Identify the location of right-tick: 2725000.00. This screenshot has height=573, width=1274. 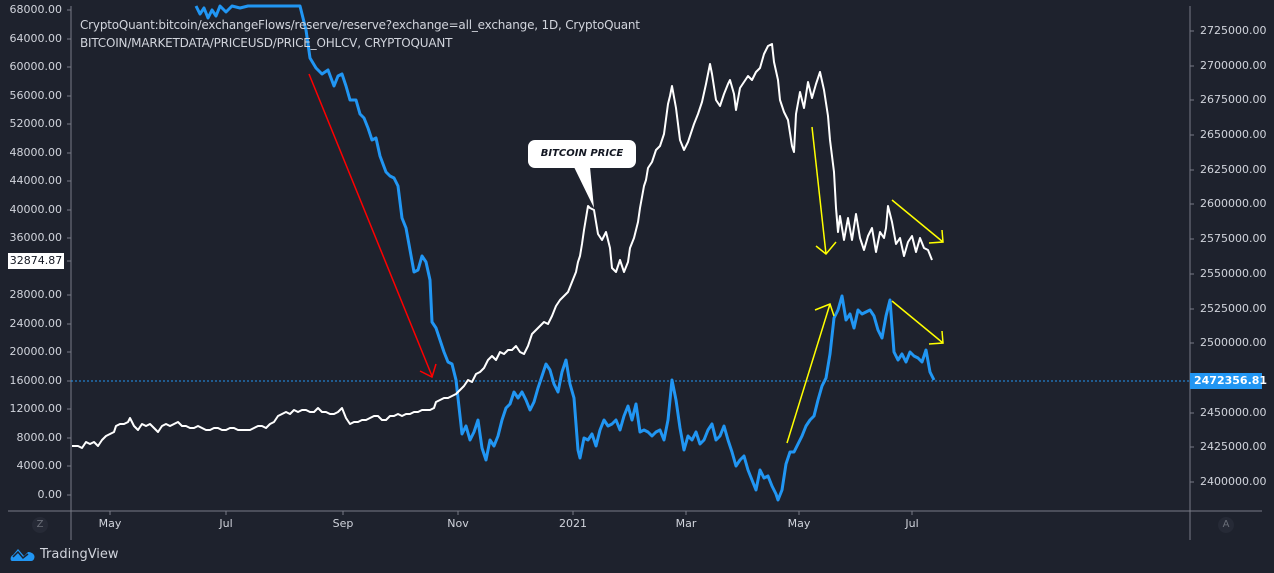
(1233, 30).